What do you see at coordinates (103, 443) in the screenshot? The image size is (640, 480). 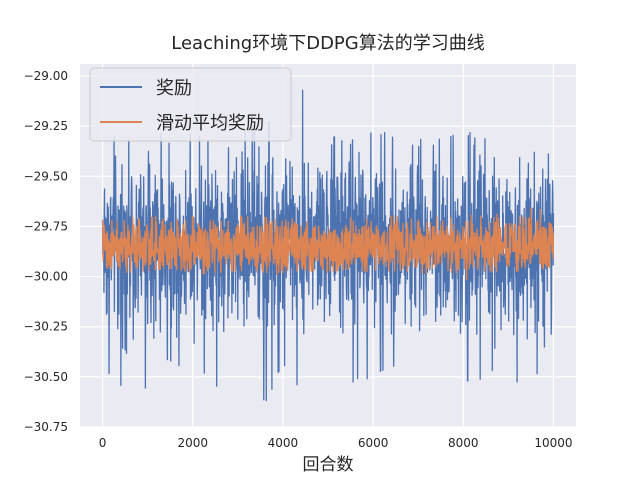 I see `x-tick-label: 0` at bounding box center [103, 443].